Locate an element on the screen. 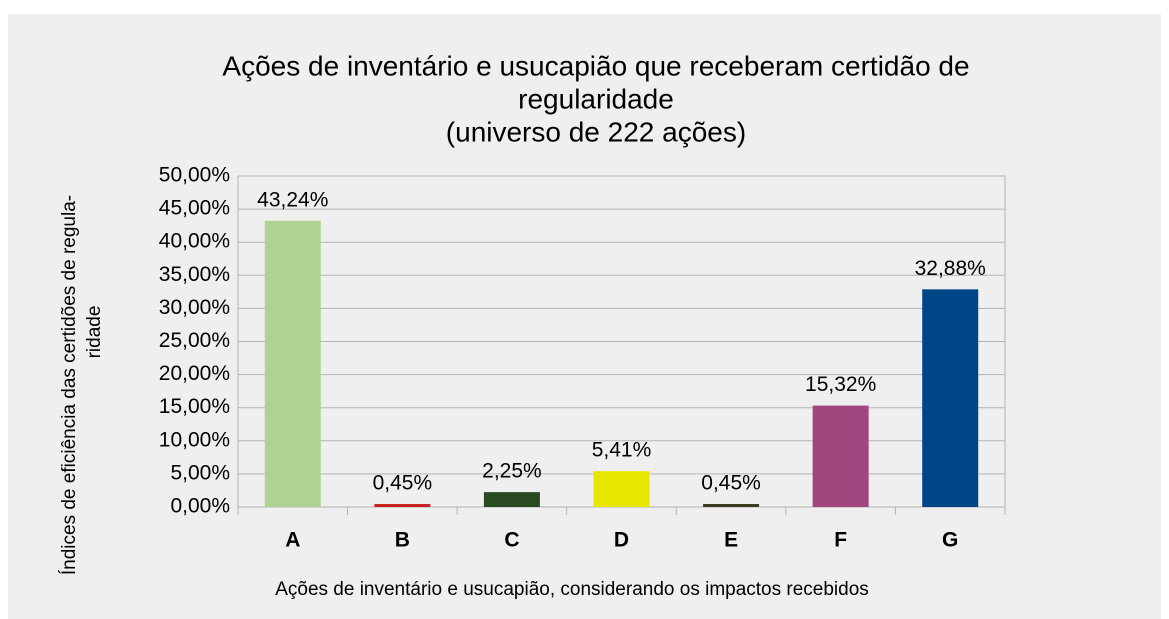 The width and height of the screenshot is (1169, 619). chart-title: (universo de 222 ações) is located at coordinates (596, 131).